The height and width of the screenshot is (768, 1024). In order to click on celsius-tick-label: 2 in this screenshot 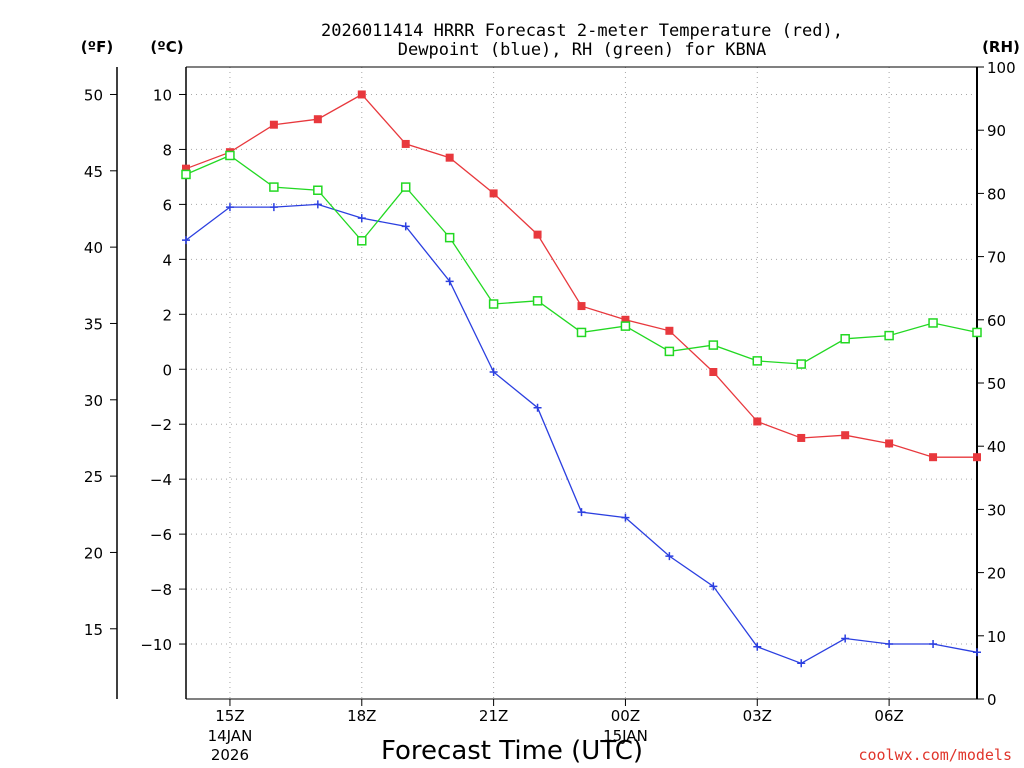, I will do `click(167, 315)`.